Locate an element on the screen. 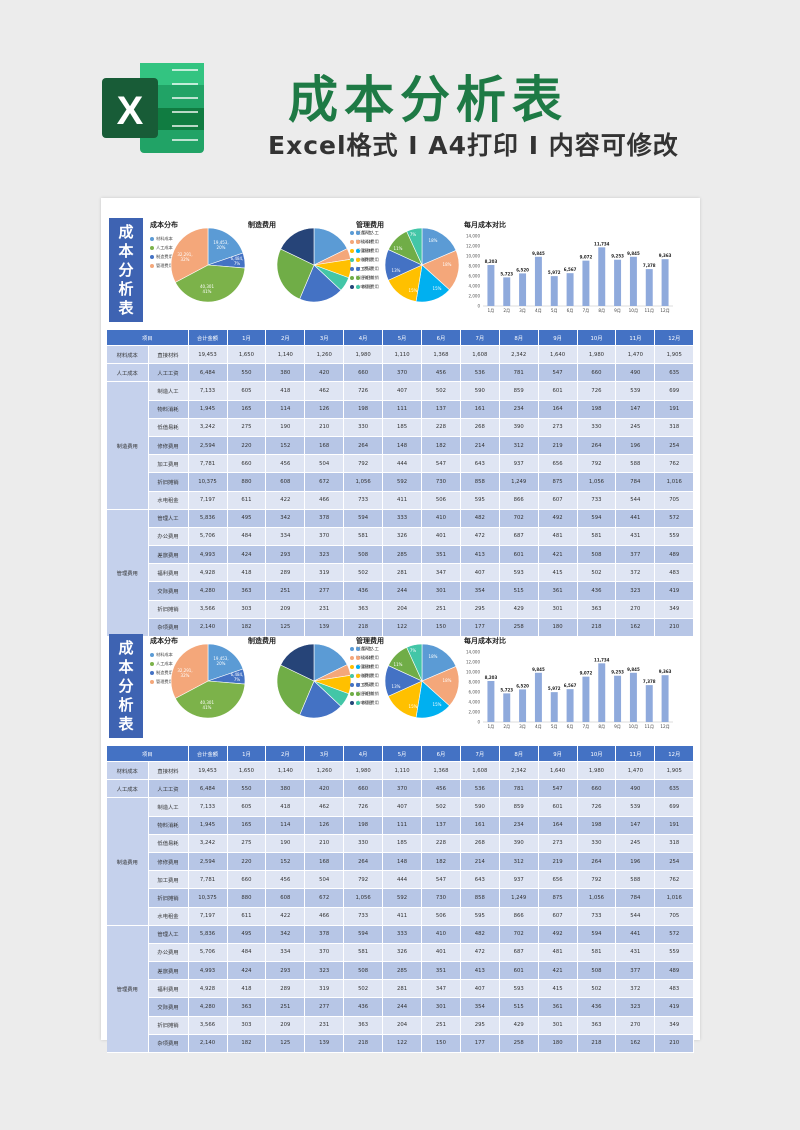  value-cell: 277 is located at coordinates (324, 1007).